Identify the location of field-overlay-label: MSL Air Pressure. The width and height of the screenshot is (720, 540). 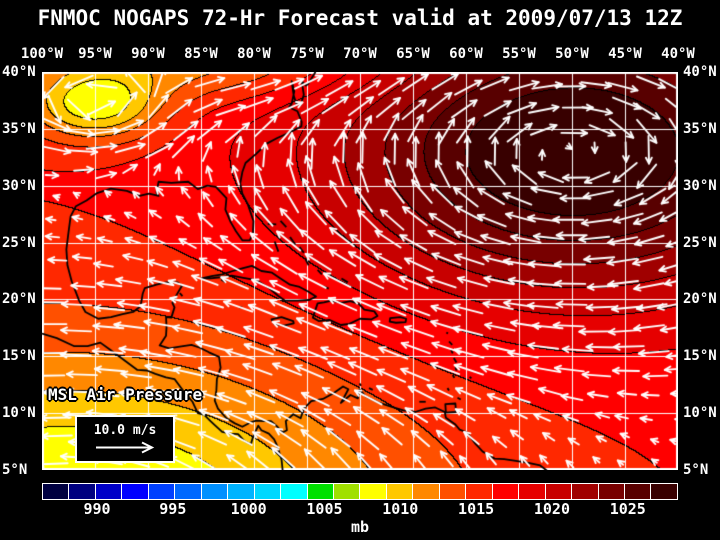
(125, 394).